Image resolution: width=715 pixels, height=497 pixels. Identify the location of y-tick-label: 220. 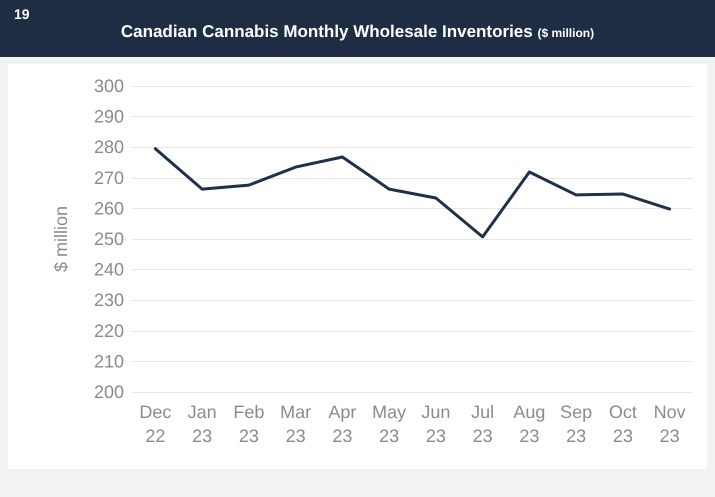
(109, 330).